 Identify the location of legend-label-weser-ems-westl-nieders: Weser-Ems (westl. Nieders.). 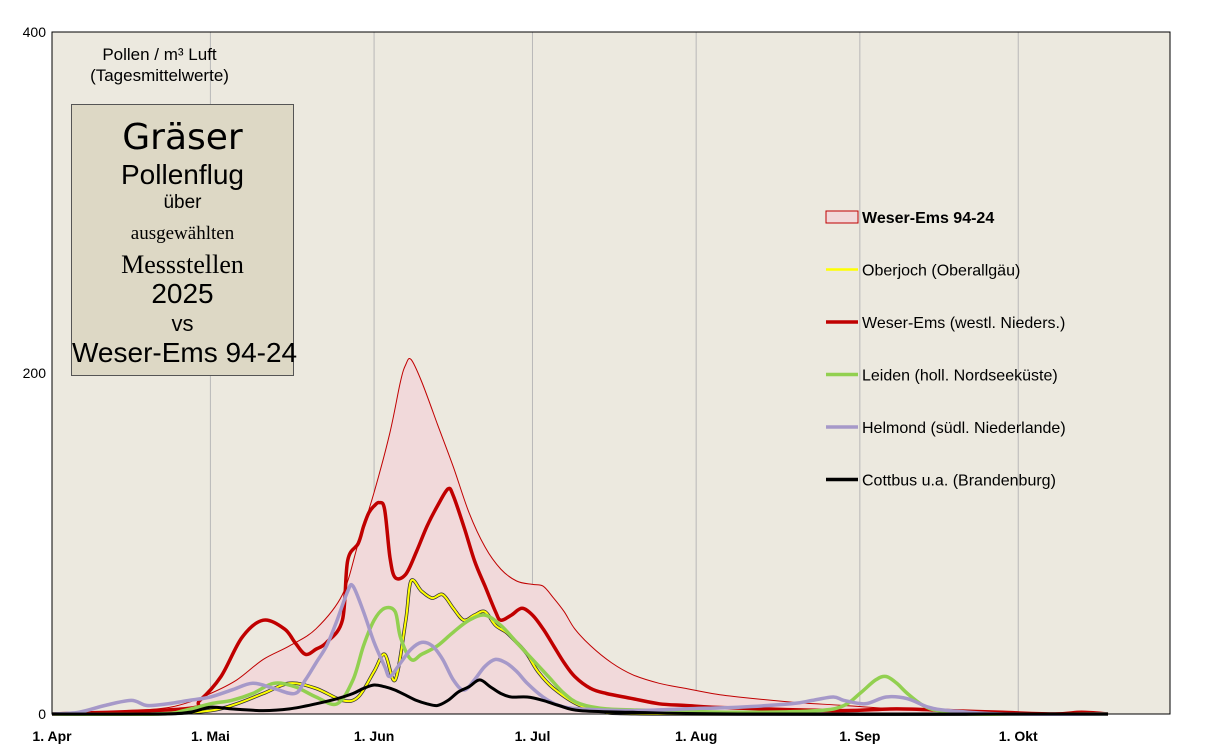
(963, 323).